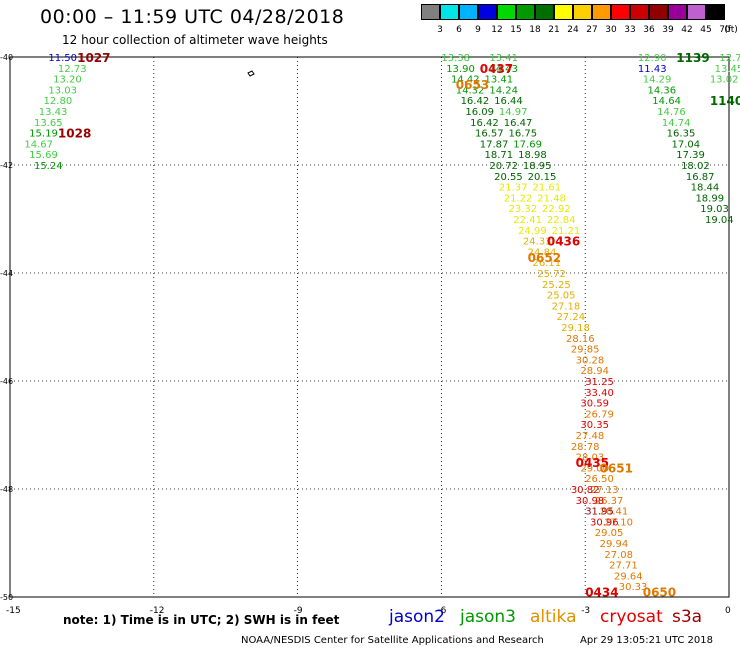 The width and height of the screenshot is (740, 650). I want to click on wave-height-value: 30.28, so click(590, 360).